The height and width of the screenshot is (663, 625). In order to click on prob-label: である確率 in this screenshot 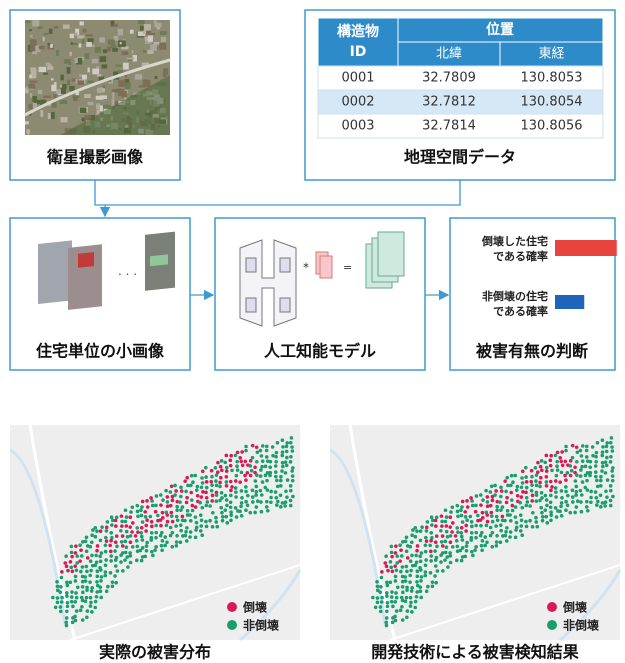, I will do `click(520, 256)`.